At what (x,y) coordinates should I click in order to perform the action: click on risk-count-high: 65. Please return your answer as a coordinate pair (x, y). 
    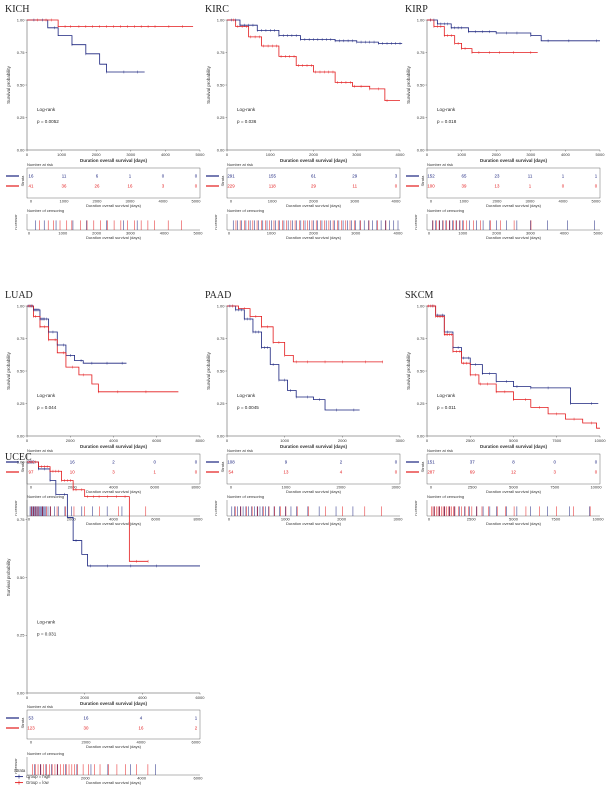
    Looking at the image, I should click on (464, 176).